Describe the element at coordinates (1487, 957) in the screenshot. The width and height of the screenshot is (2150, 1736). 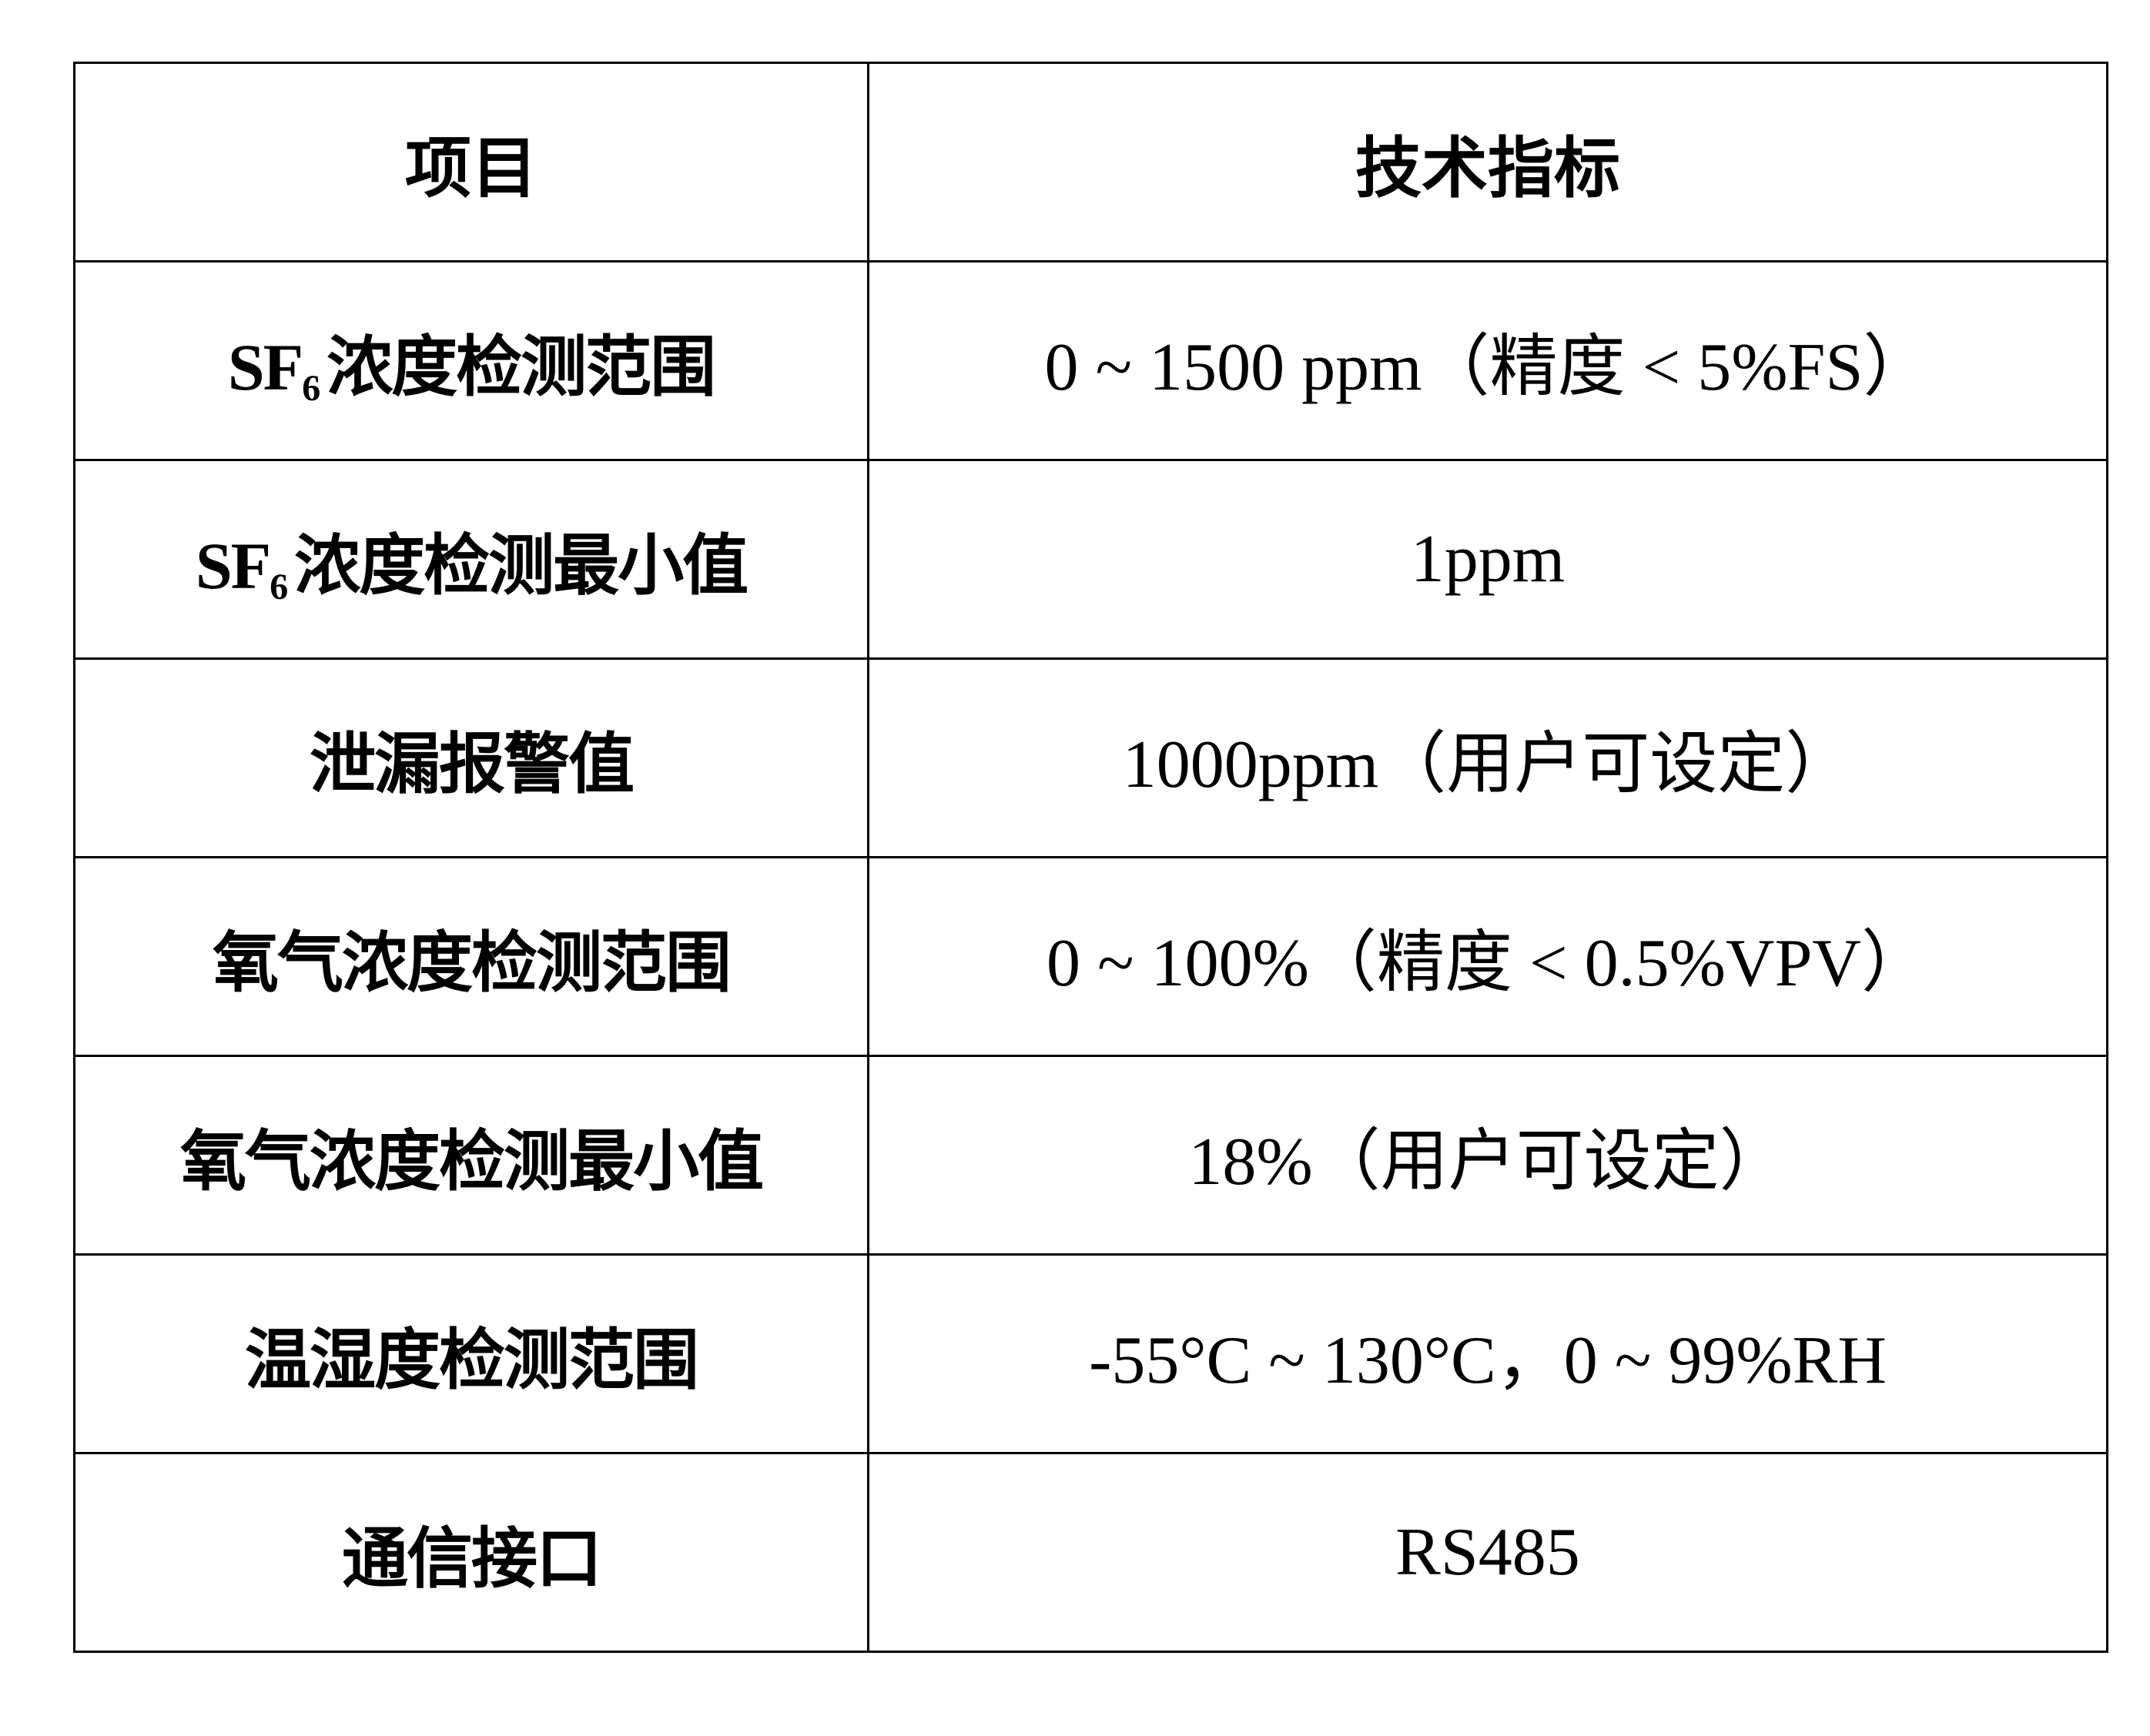
I see `spec-cell: 0 ~ 100%（精度 < 0.5%VPV）` at that location.